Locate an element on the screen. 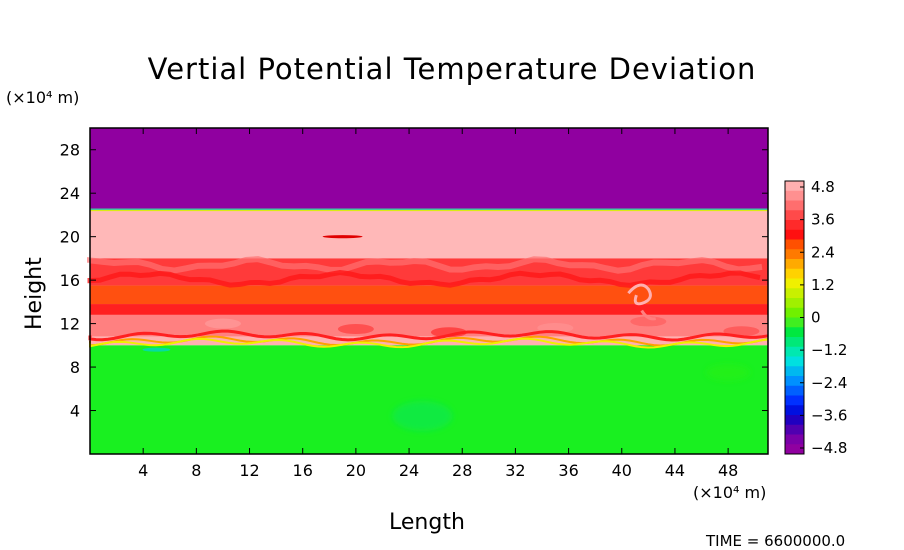  colorbar-tick-label: −2.4 is located at coordinates (829, 383).